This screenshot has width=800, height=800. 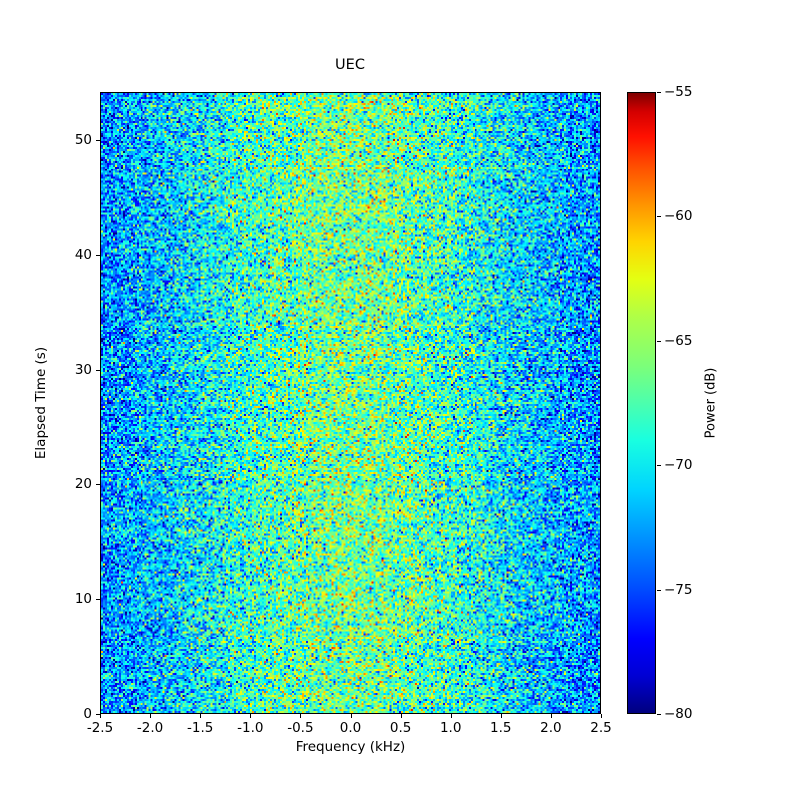 I want to click on colorbar-gradient, so click(x=641, y=403).